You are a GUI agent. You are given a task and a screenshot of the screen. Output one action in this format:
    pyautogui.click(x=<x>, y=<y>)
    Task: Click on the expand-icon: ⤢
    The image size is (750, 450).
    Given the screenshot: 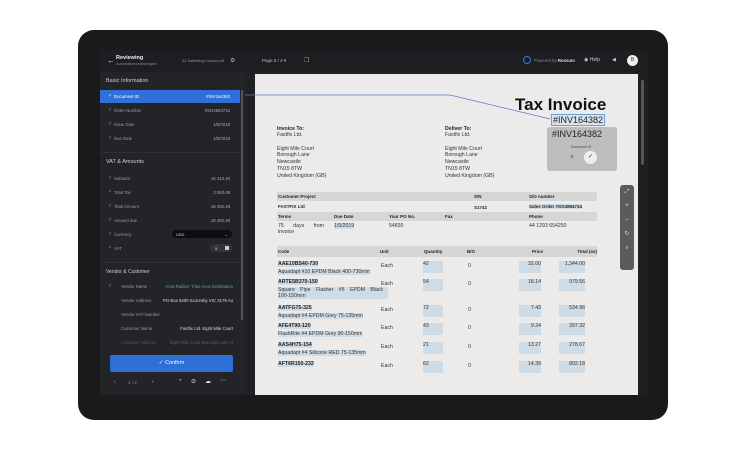 What is the action you would take?
    pyautogui.click(x=627, y=192)
    